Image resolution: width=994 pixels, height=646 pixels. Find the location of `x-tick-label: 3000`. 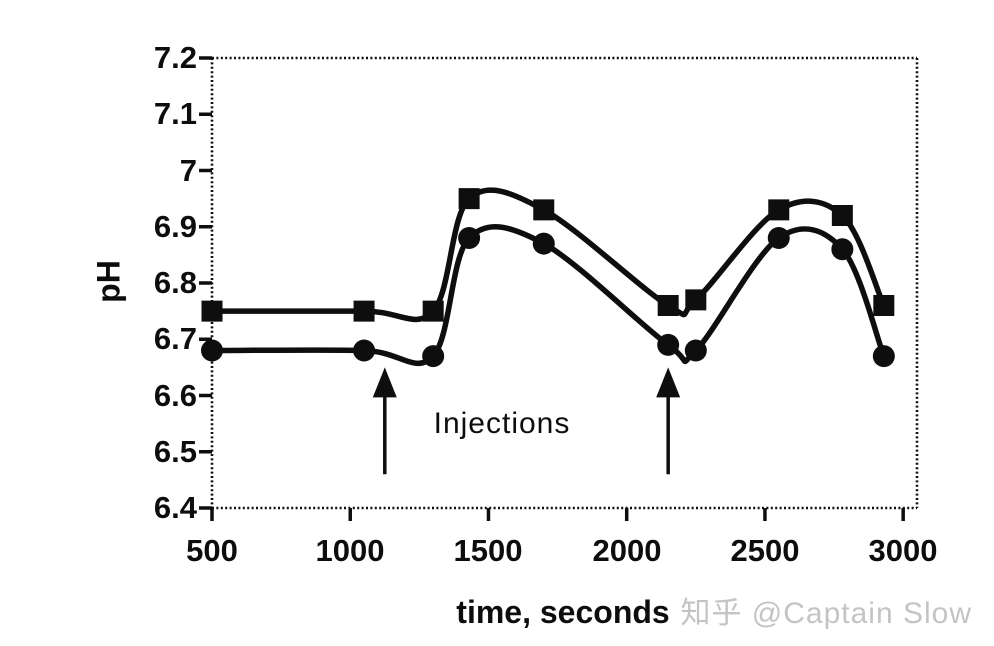

x-tick-label: 3000 is located at coordinates (903, 550).